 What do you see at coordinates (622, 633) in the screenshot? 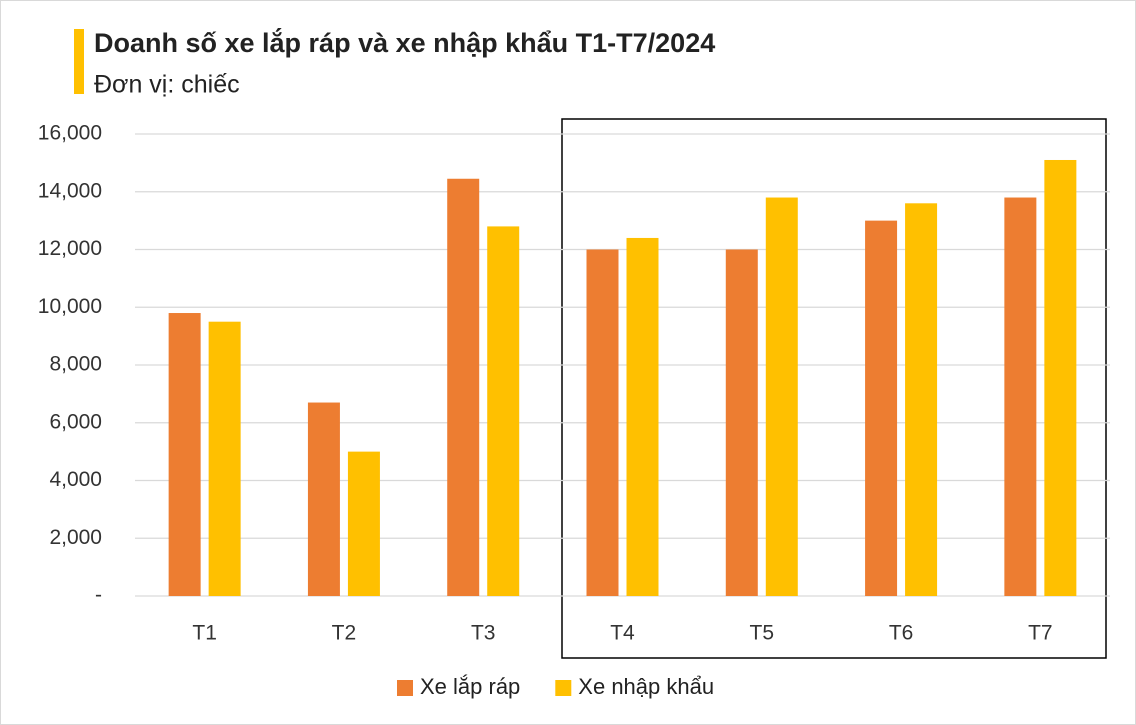
I see `x-tick-label: T4` at bounding box center [622, 633].